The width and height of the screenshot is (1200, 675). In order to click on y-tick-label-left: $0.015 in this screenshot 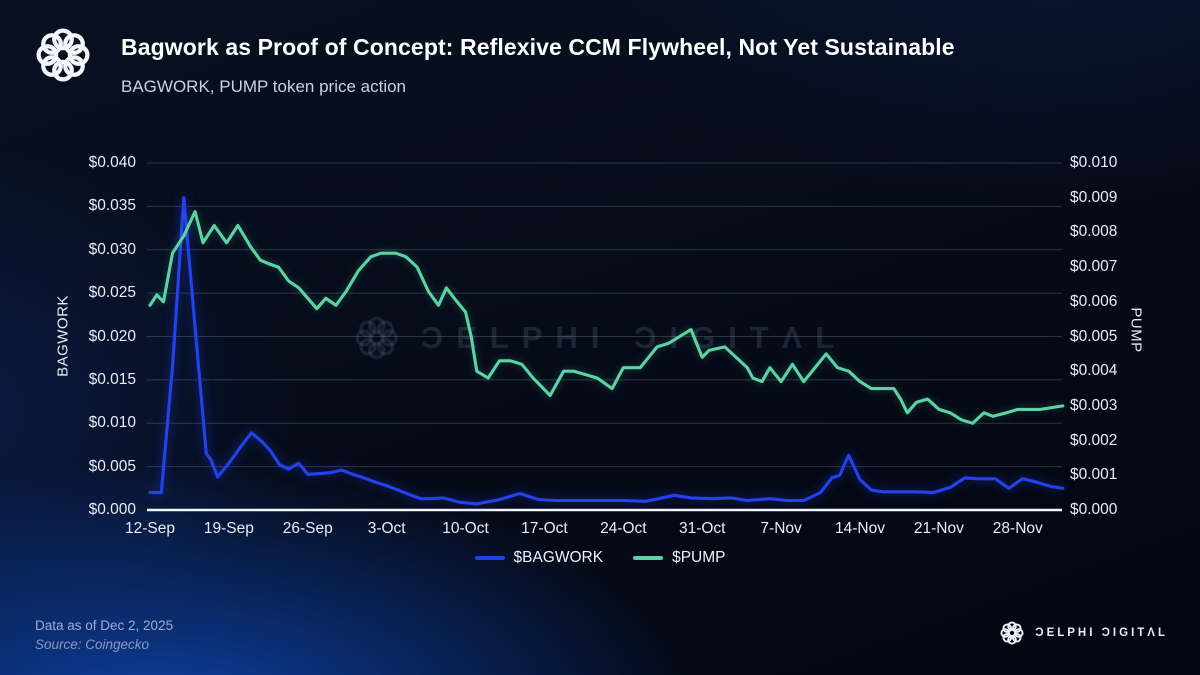, I will do `click(112, 379)`.